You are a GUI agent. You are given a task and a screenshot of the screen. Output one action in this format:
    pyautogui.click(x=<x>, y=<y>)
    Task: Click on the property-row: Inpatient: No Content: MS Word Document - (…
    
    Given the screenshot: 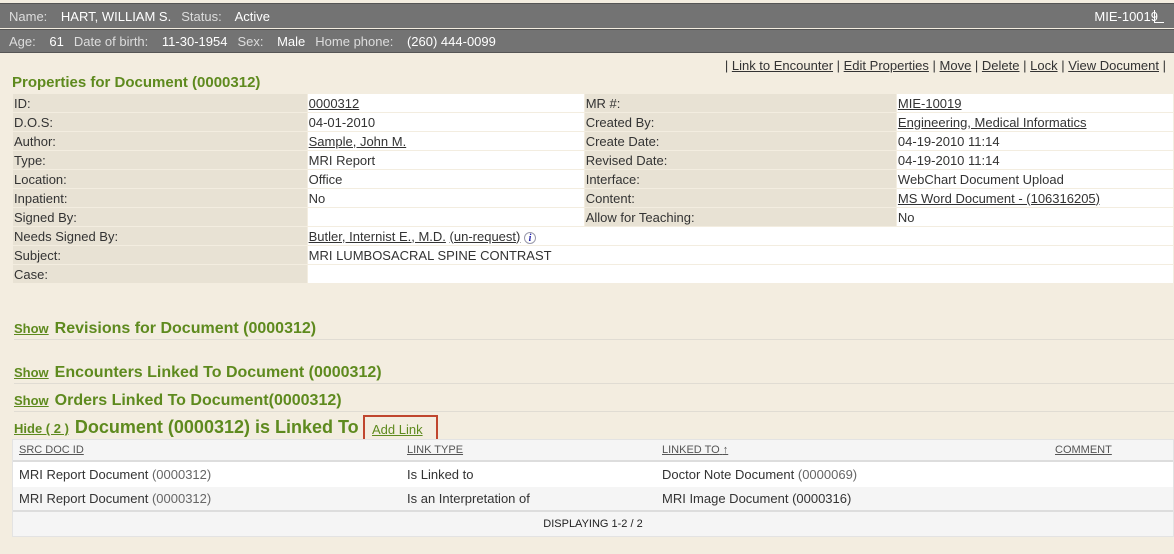 What is the action you would take?
    pyautogui.click(x=593, y=198)
    